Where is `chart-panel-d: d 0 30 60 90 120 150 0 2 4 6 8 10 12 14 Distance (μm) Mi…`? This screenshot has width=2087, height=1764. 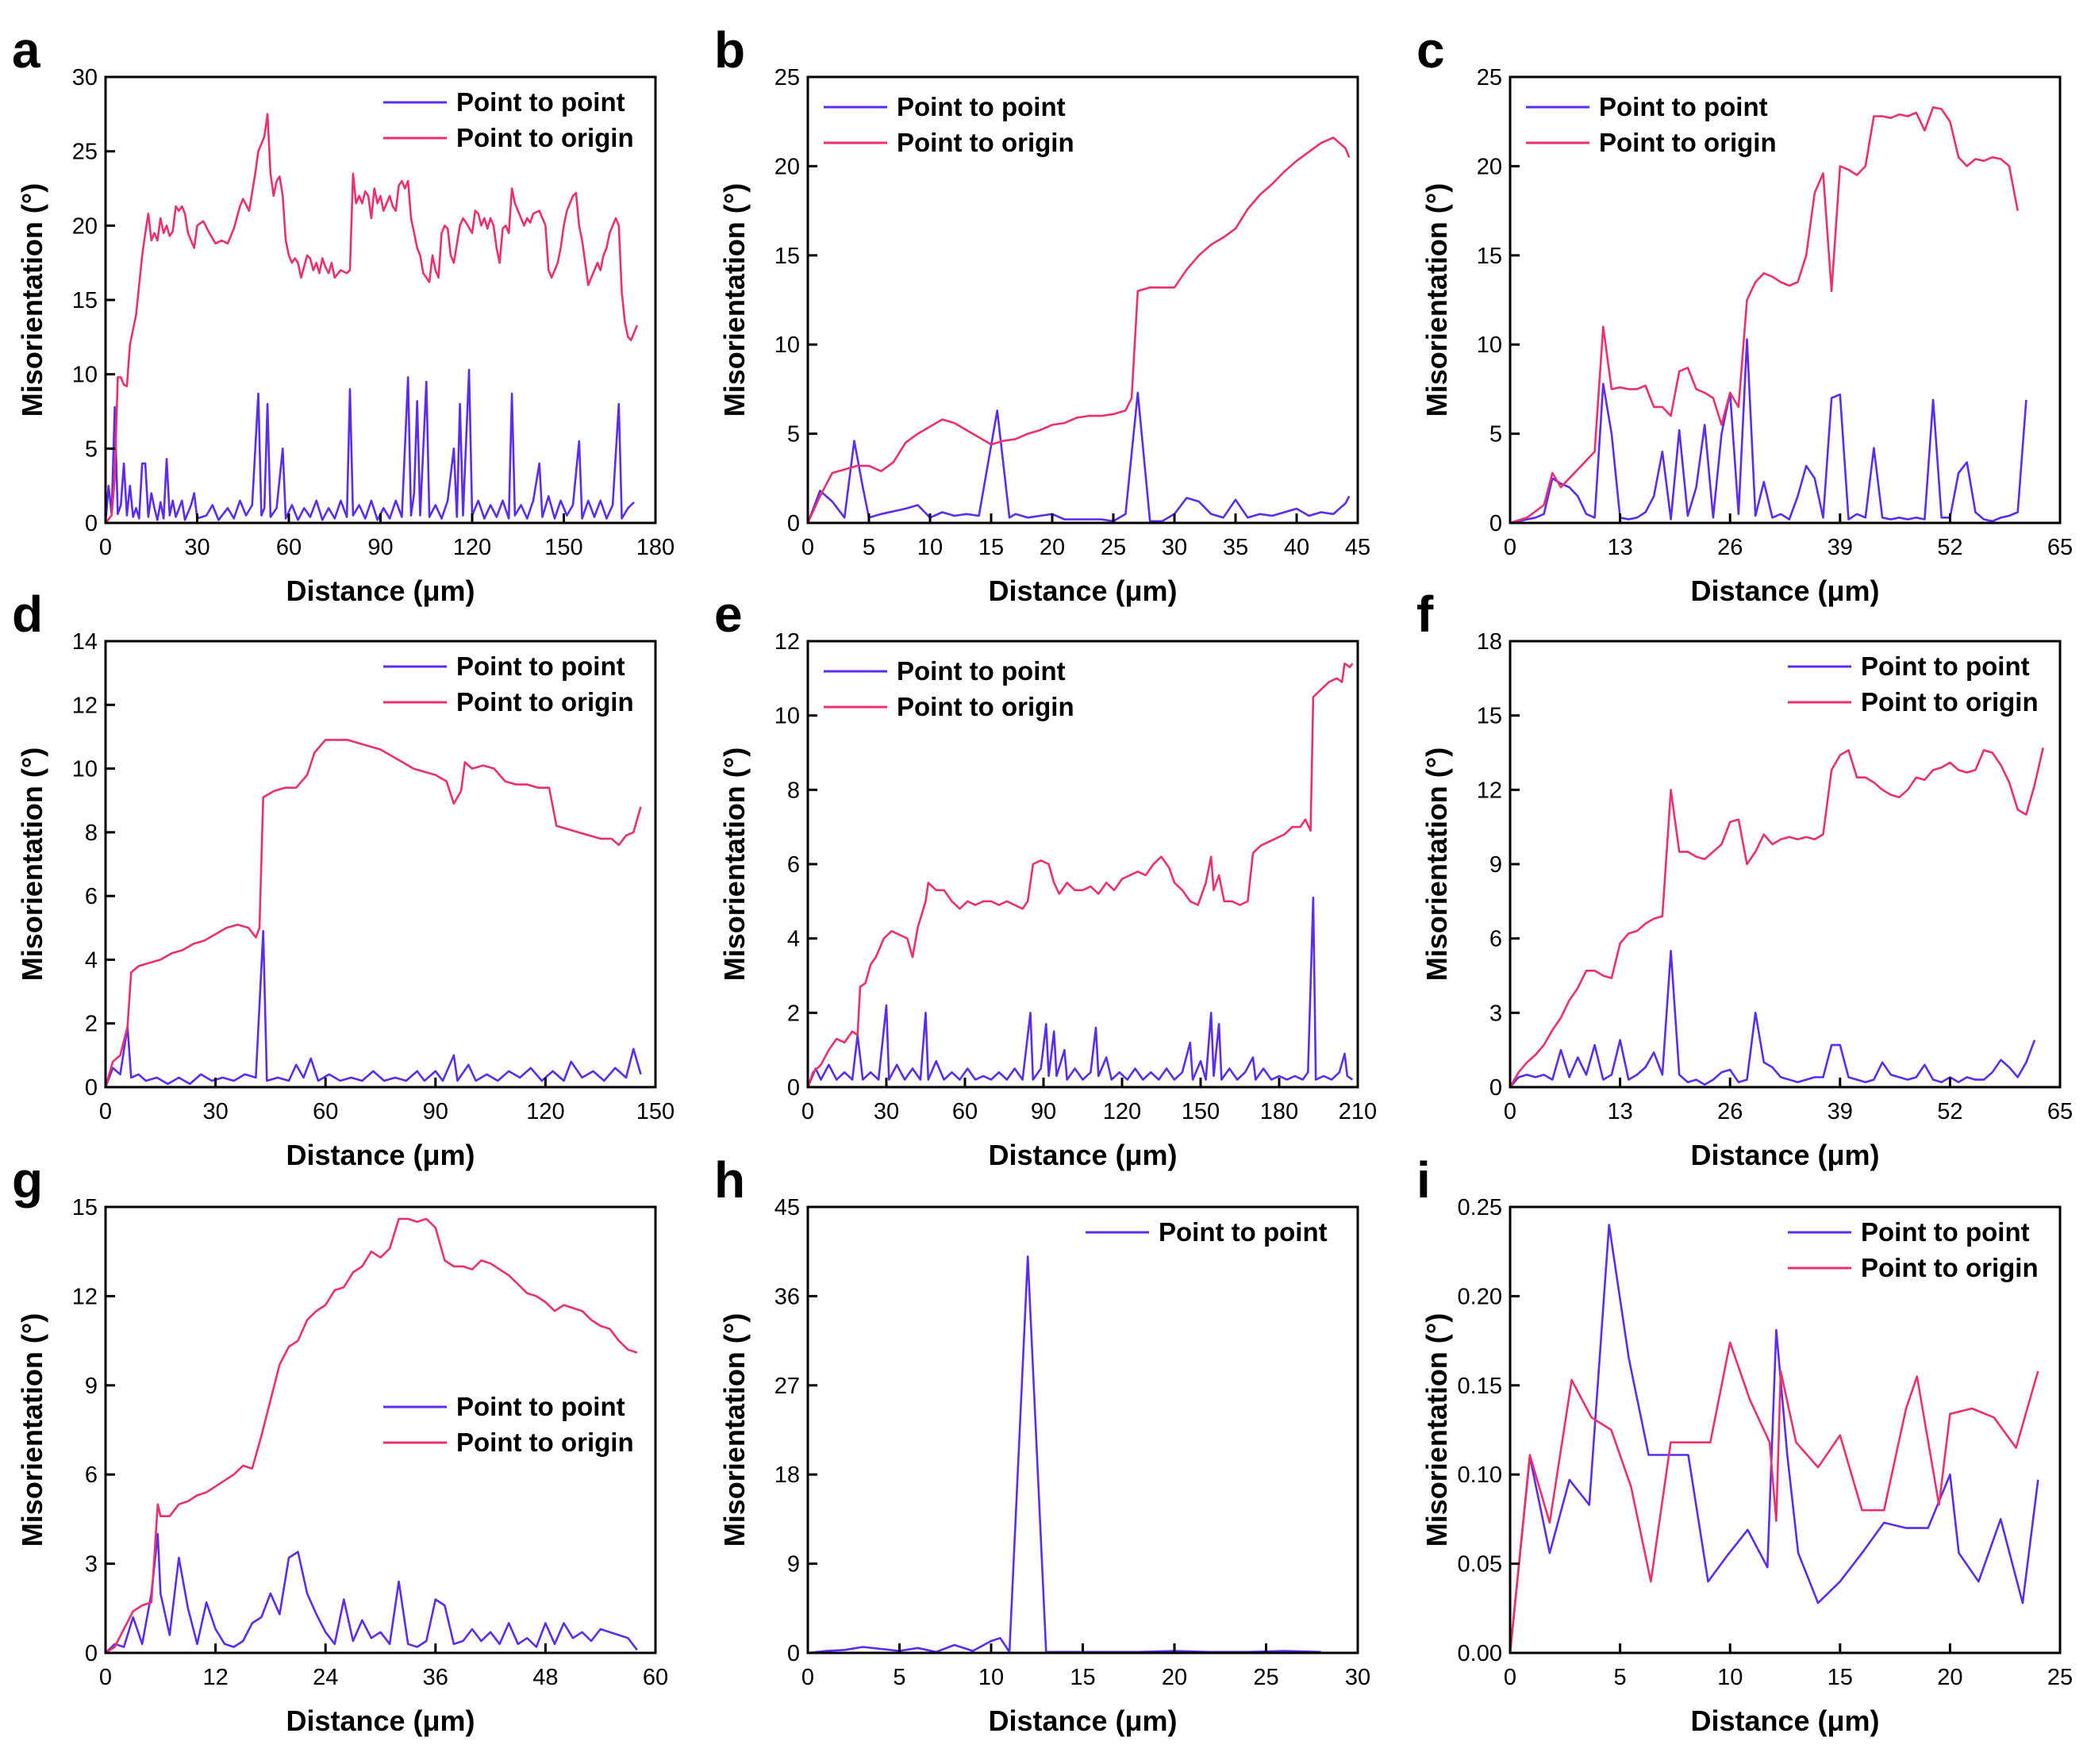
chart-panel-d: d 0 30 60 90 120 150 0 2 4 6 8 10 12 14 Distance (μm) Mi… is located at coordinates (343, 878).